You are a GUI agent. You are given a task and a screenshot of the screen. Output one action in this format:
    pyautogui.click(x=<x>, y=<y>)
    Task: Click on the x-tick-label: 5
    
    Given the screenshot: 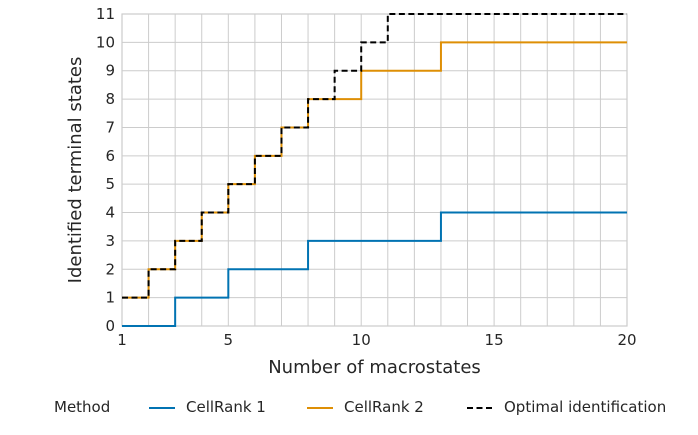 What is the action you would take?
    pyautogui.click(x=229, y=340)
    